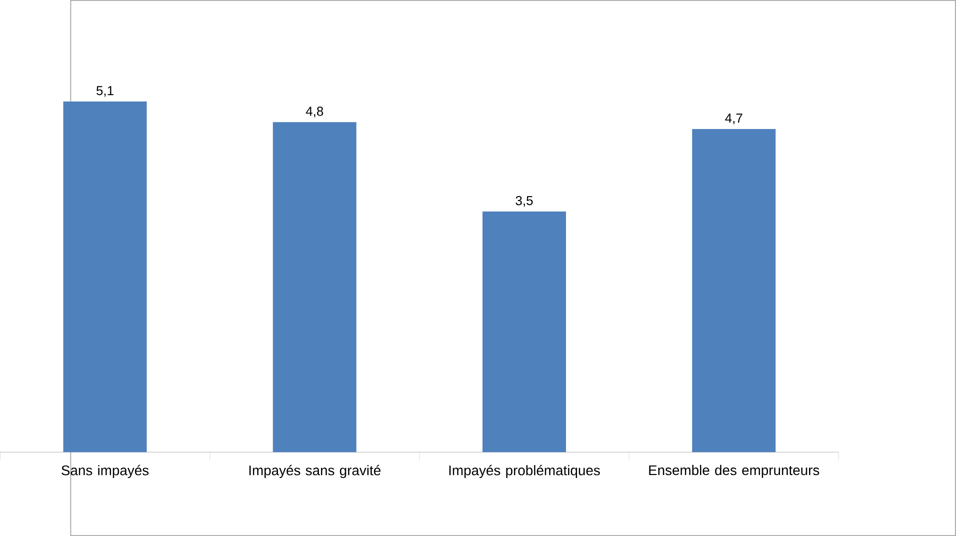 The height and width of the screenshot is (536, 956). Describe the element at coordinates (734, 471) in the screenshot. I see `x-tick-label: Ensemble des emprunteurs` at that location.